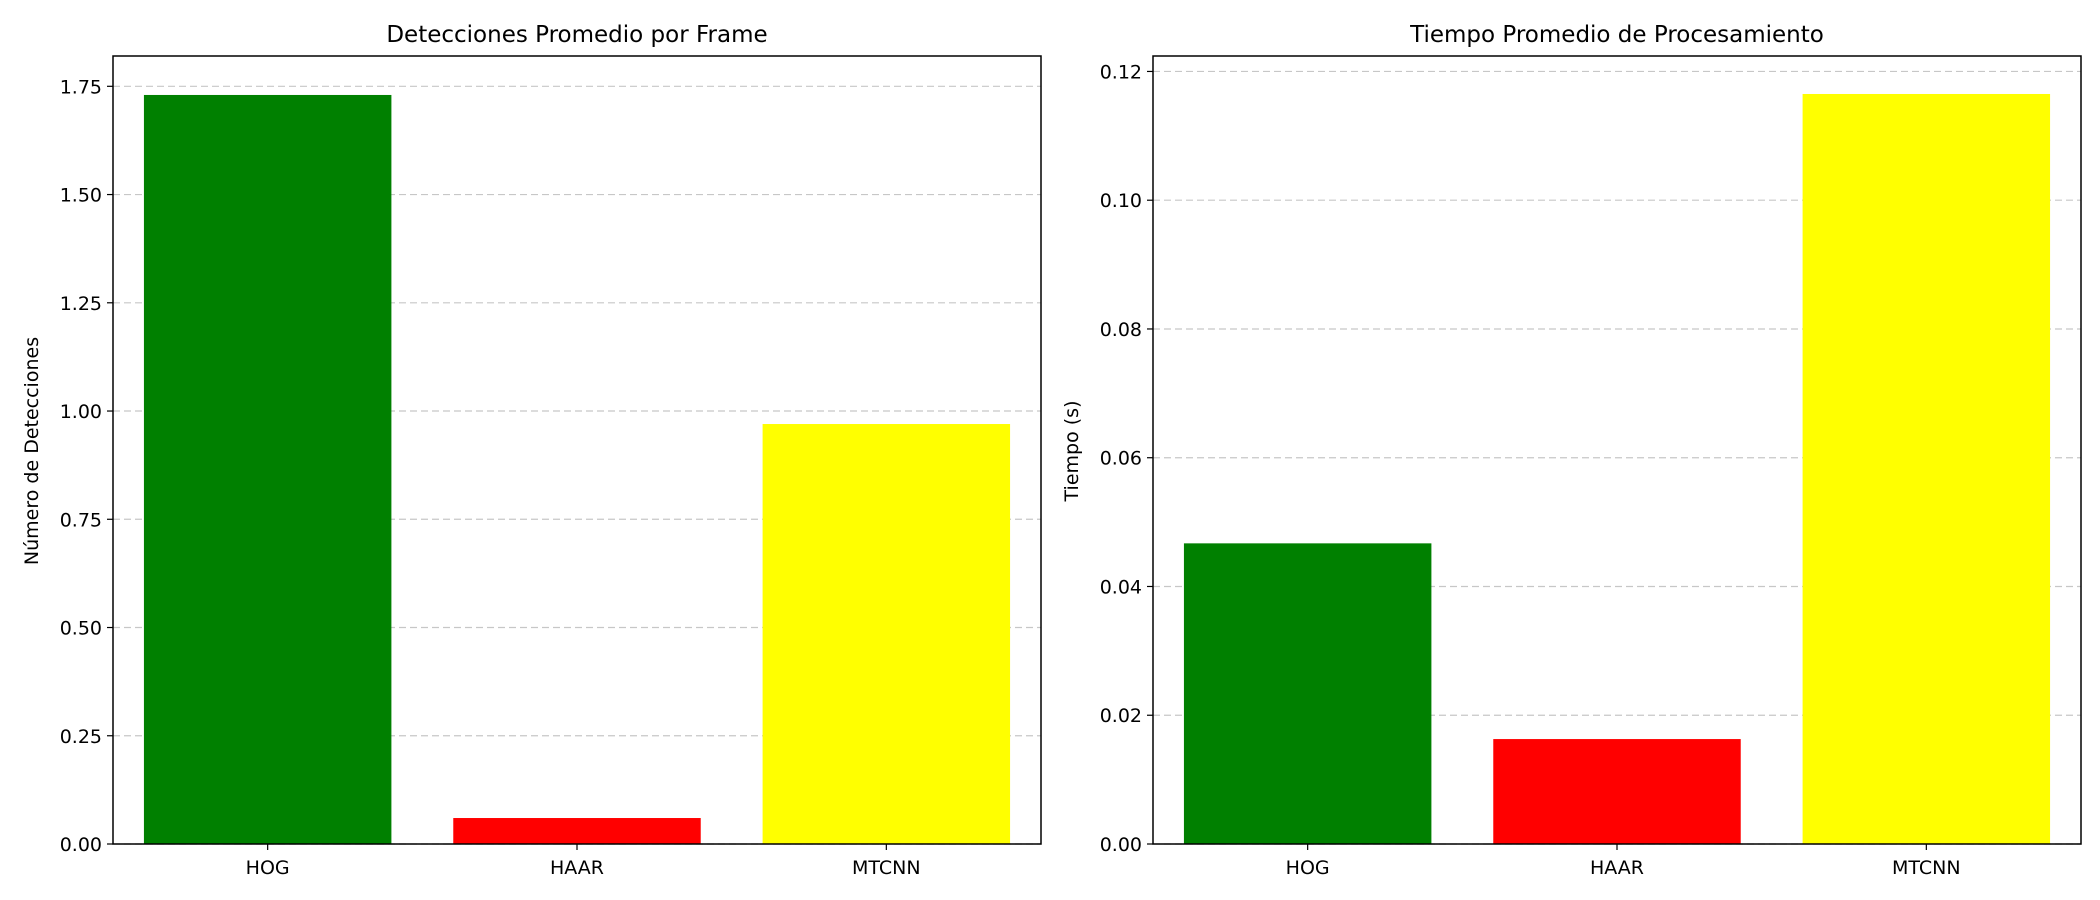 This screenshot has height=900, width=2100. What do you see at coordinates (1121, 72) in the screenshot?
I see `y-tick-label: 0.12` at bounding box center [1121, 72].